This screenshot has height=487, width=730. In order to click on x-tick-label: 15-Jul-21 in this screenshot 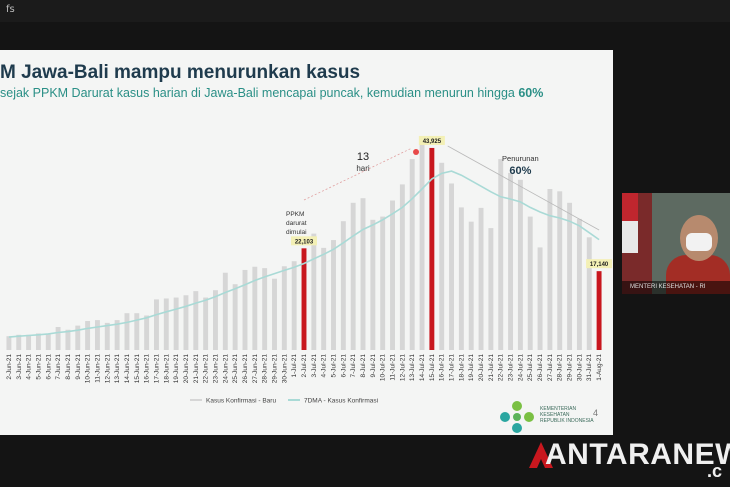, I will do `click(432, 367)`.